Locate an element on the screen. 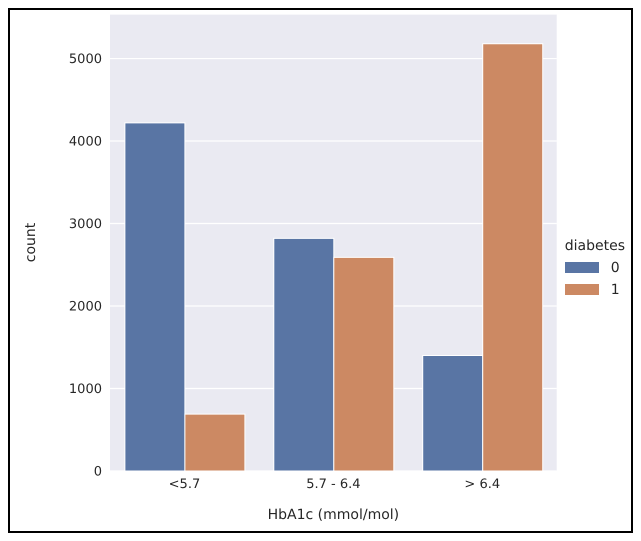  x-tick-label: > 6.4 is located at coordinates (482, 484).